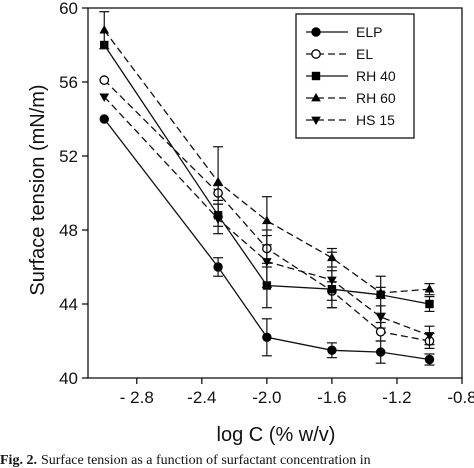 The width and height of the screenshot is (474, 468). What do you see at coordinates (460, 397) in the screenshot?
I see `x-tick-label: -0.8` at bounding box center [460, 397].